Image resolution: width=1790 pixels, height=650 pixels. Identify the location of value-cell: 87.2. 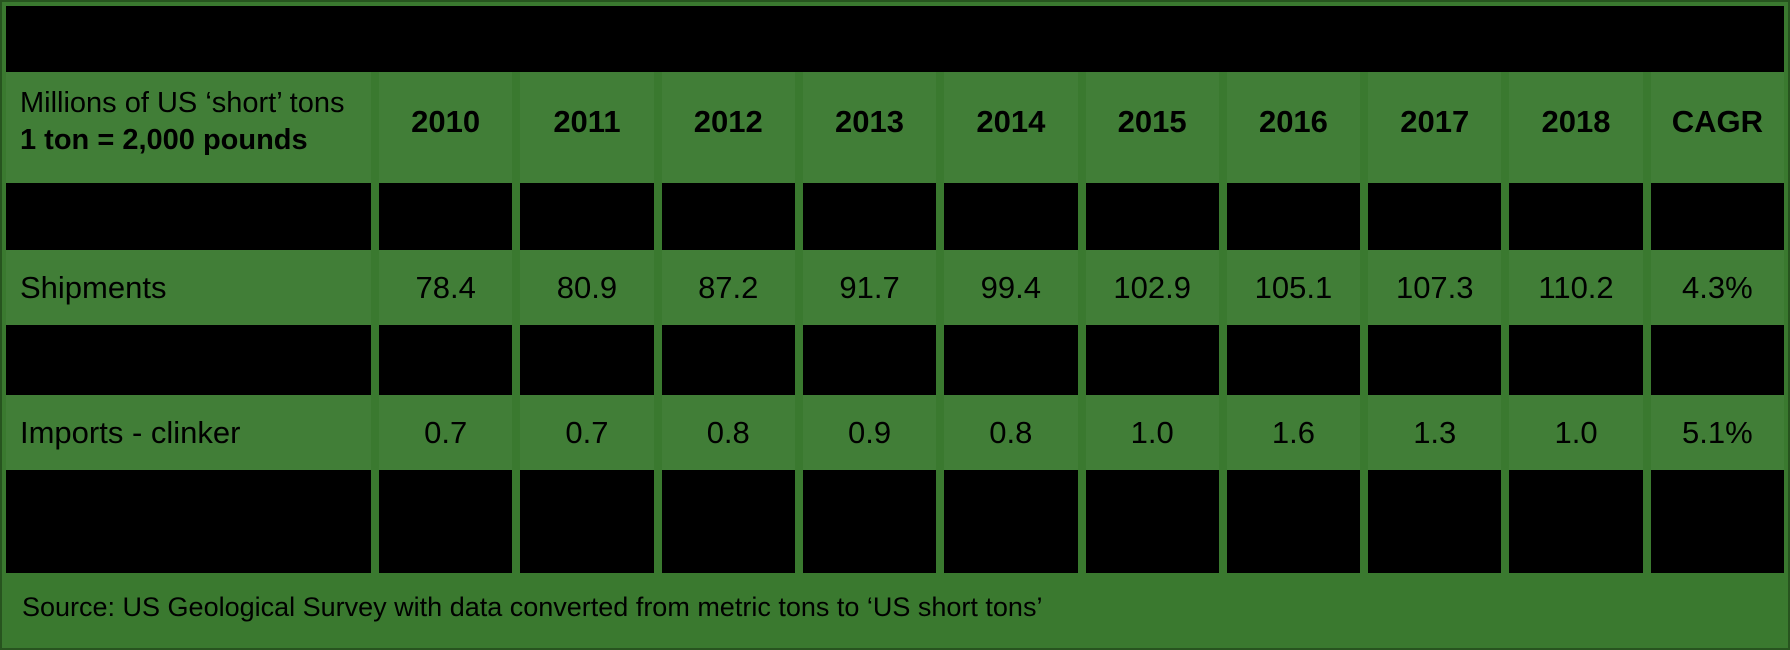
(728, 287).